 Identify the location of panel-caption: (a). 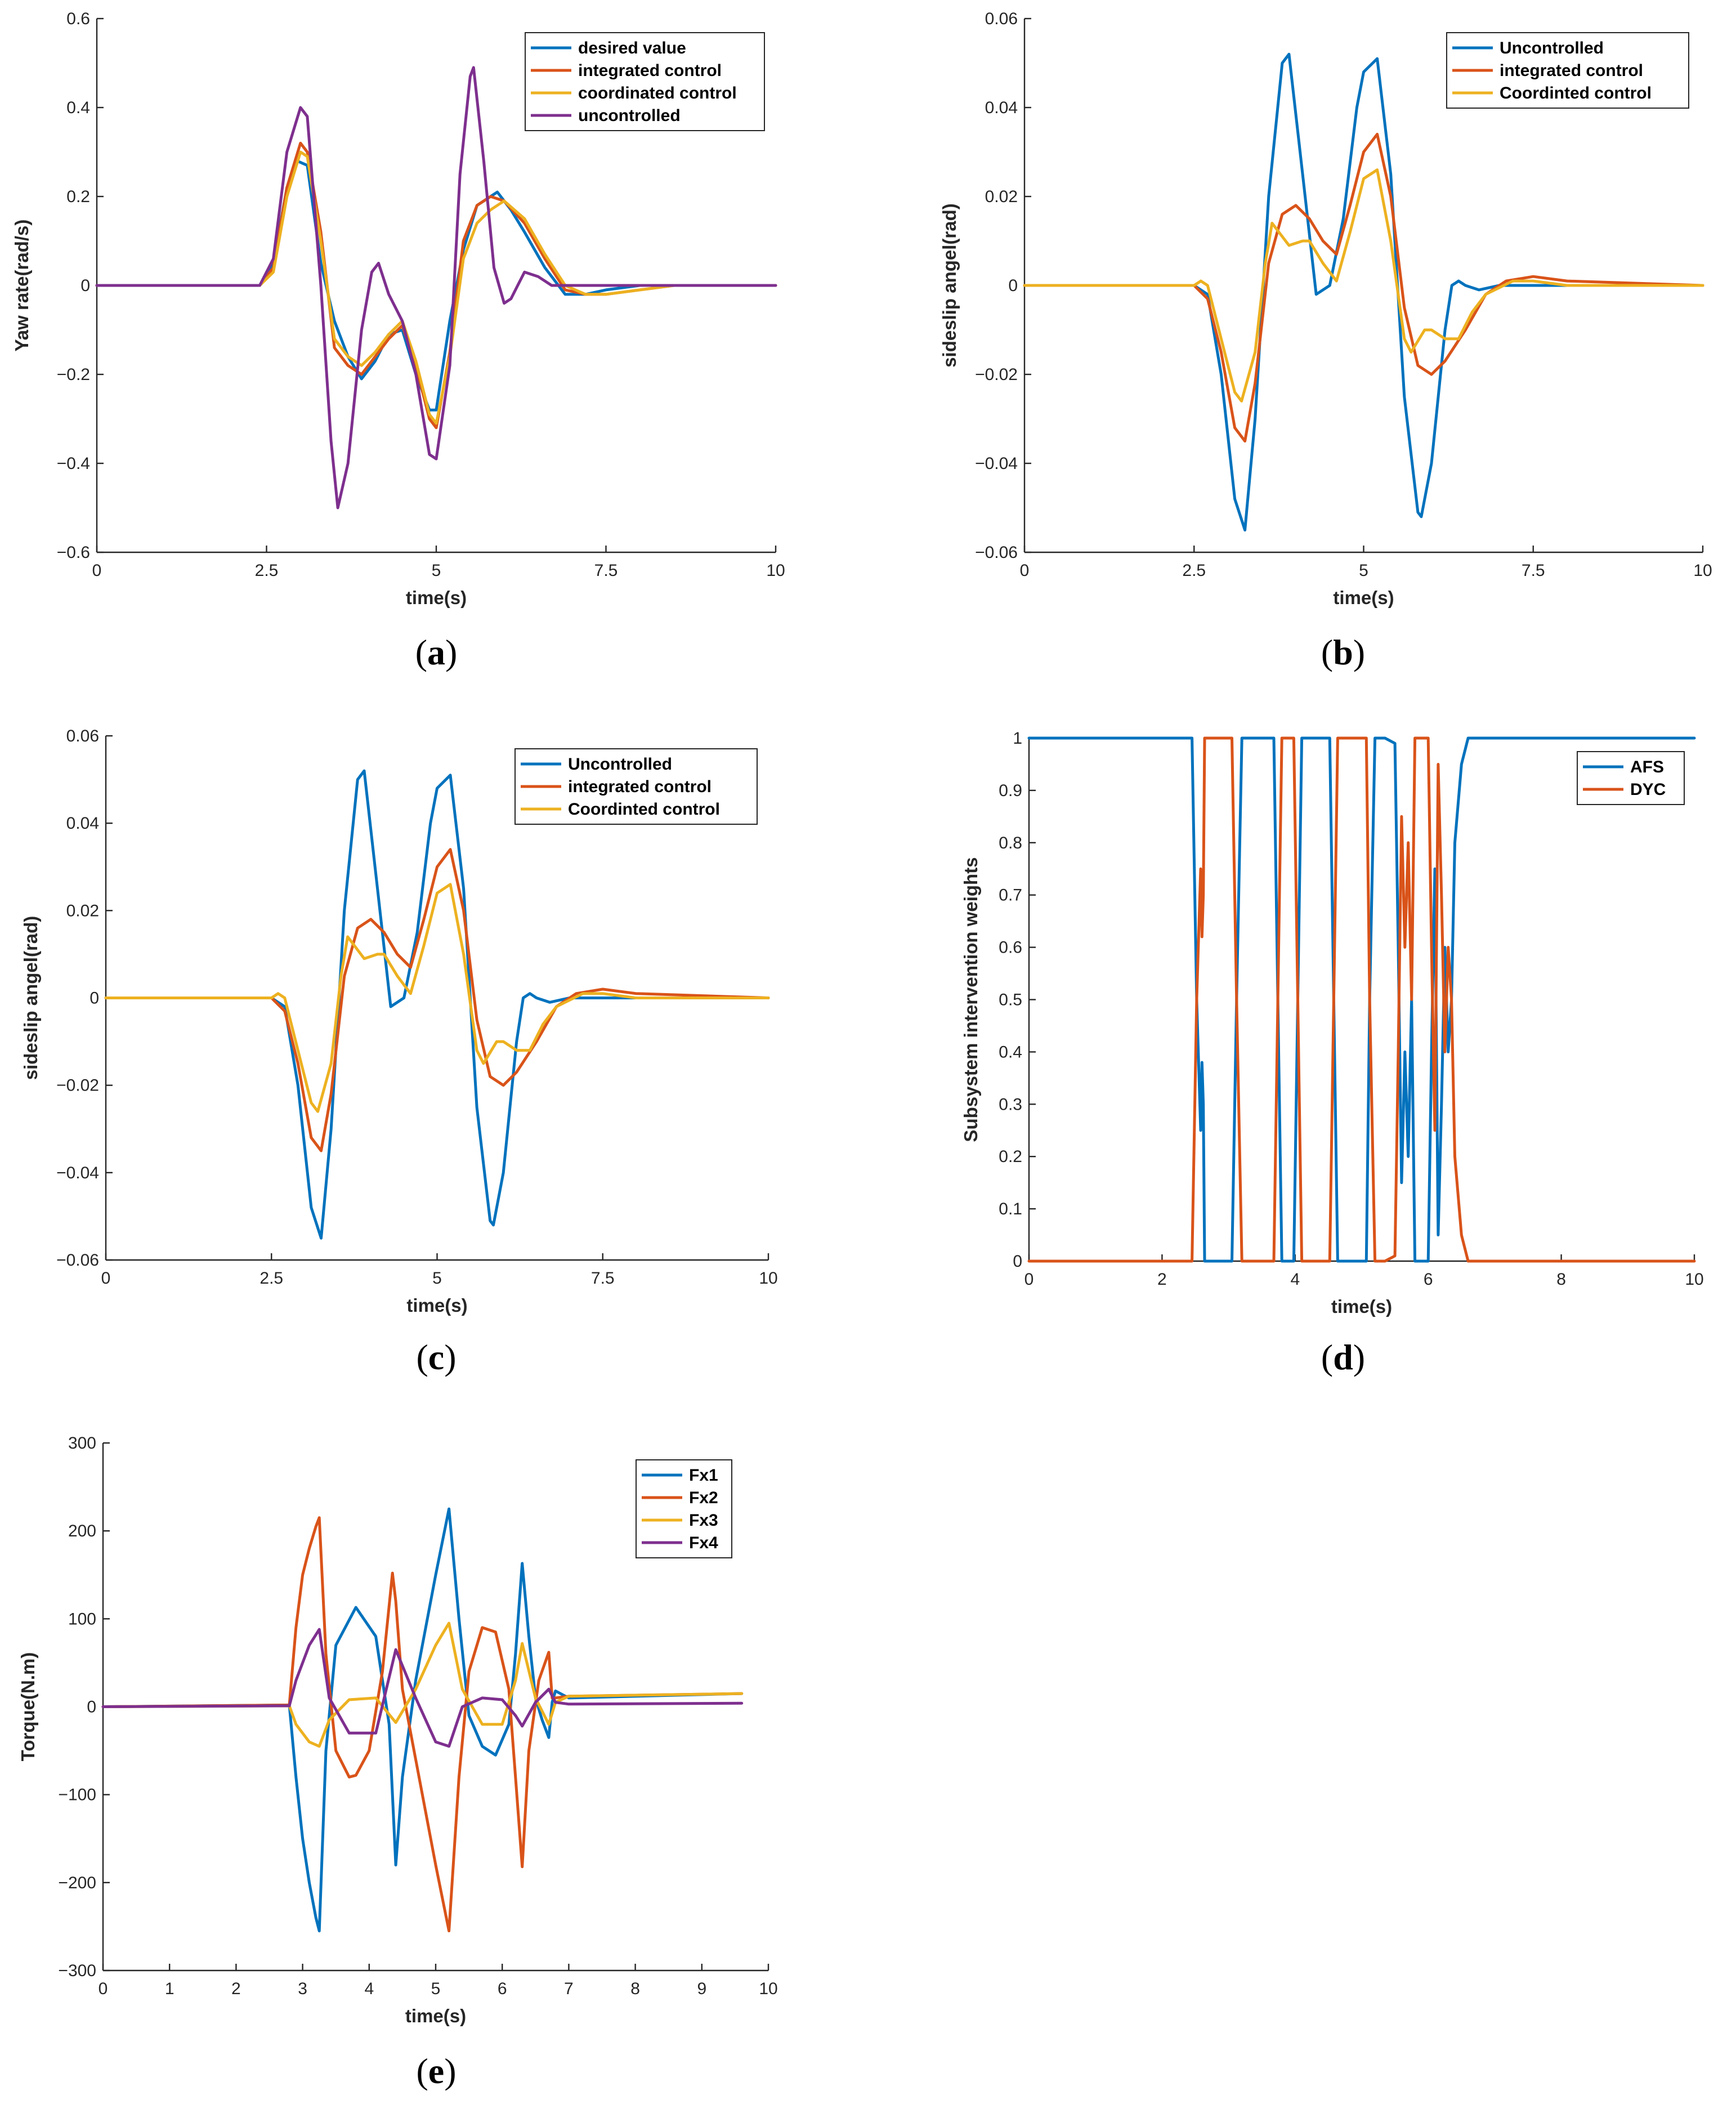
(436, 652).